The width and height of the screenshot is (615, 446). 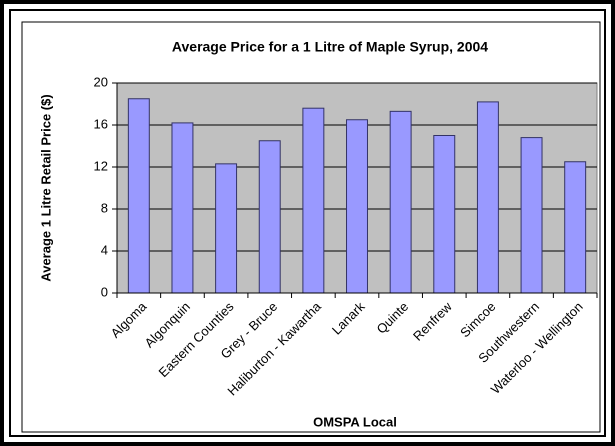 I want to click on x-axis-label: OMSPA Local, so click(x=355, y=421).